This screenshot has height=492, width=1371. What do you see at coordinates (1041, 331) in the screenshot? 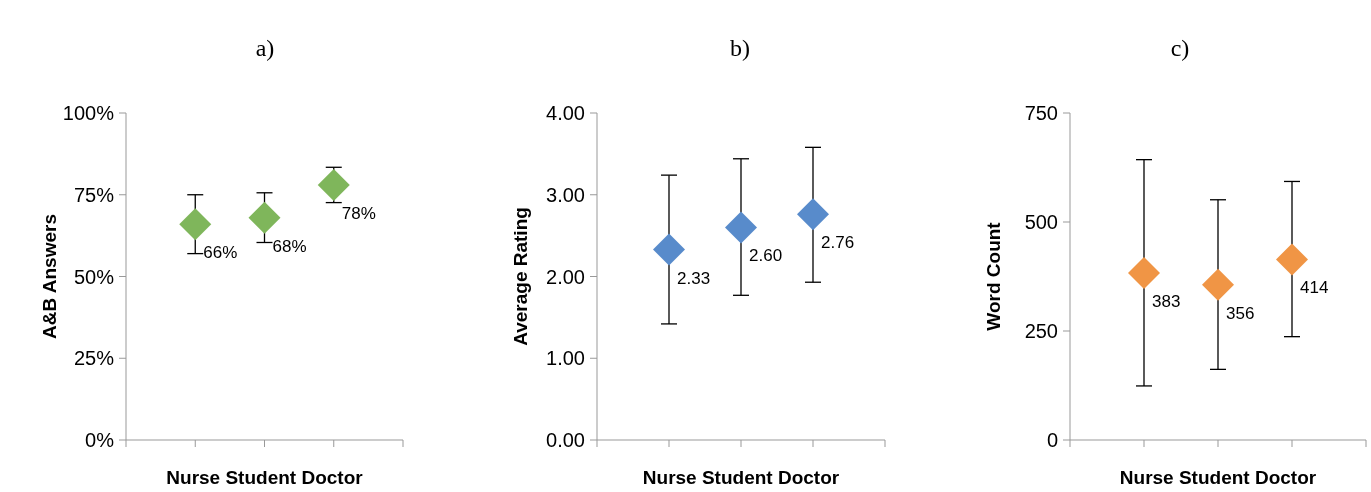
I see `y-tick-label: 250` at bounding box center [1041, 331].